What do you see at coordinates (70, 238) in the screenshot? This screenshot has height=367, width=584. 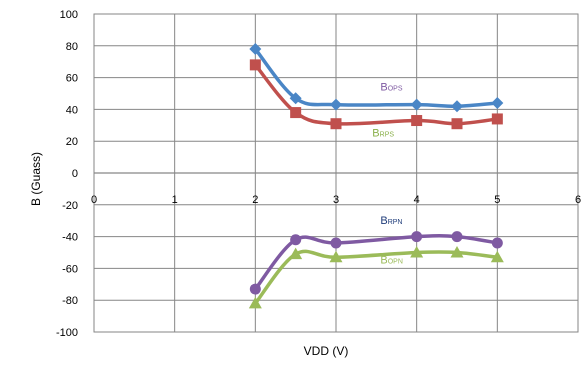 I see `y-tick-label: -40` at bounding box center [70, 238].